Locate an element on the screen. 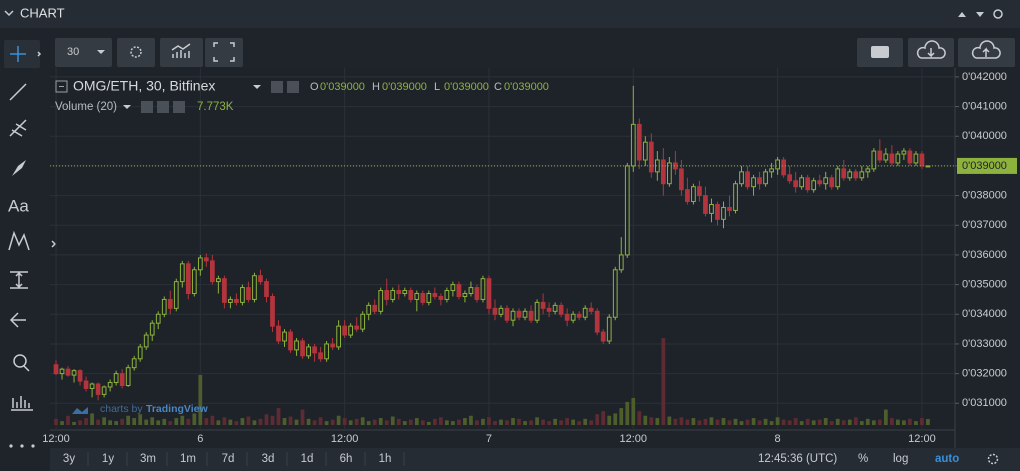 This screenshot has width=1020, height=471. down-icon is located at coordinates (980, 14).